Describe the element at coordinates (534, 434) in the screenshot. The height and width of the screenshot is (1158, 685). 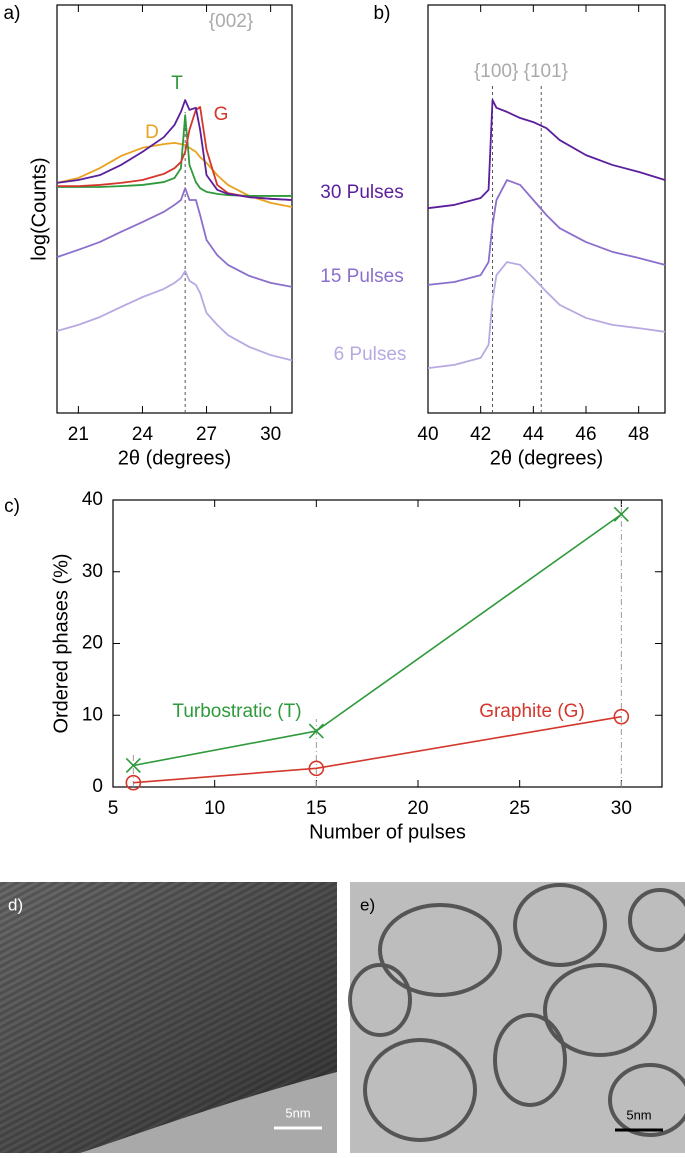
I see `x-tick-label: 44` at that location.